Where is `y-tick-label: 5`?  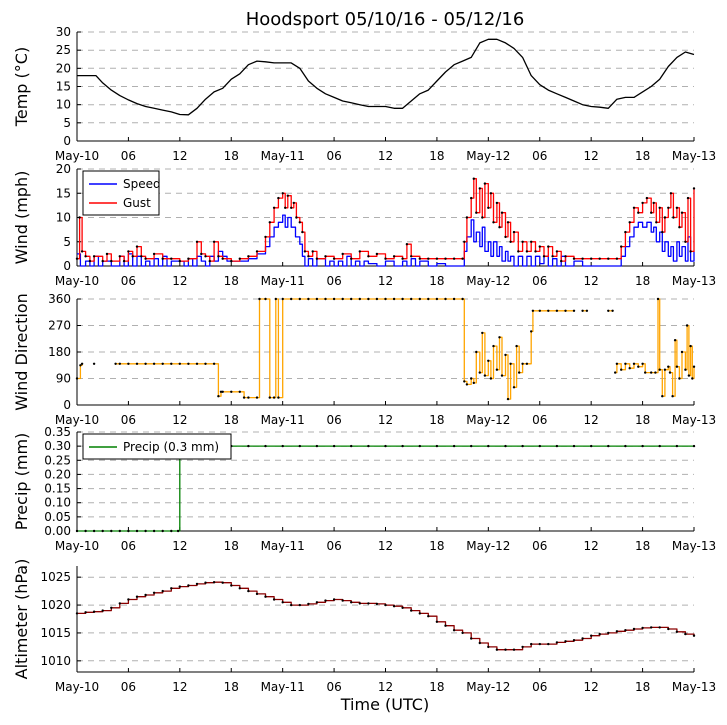 y-tick-label: 5 is located at coordinates (67, 242).